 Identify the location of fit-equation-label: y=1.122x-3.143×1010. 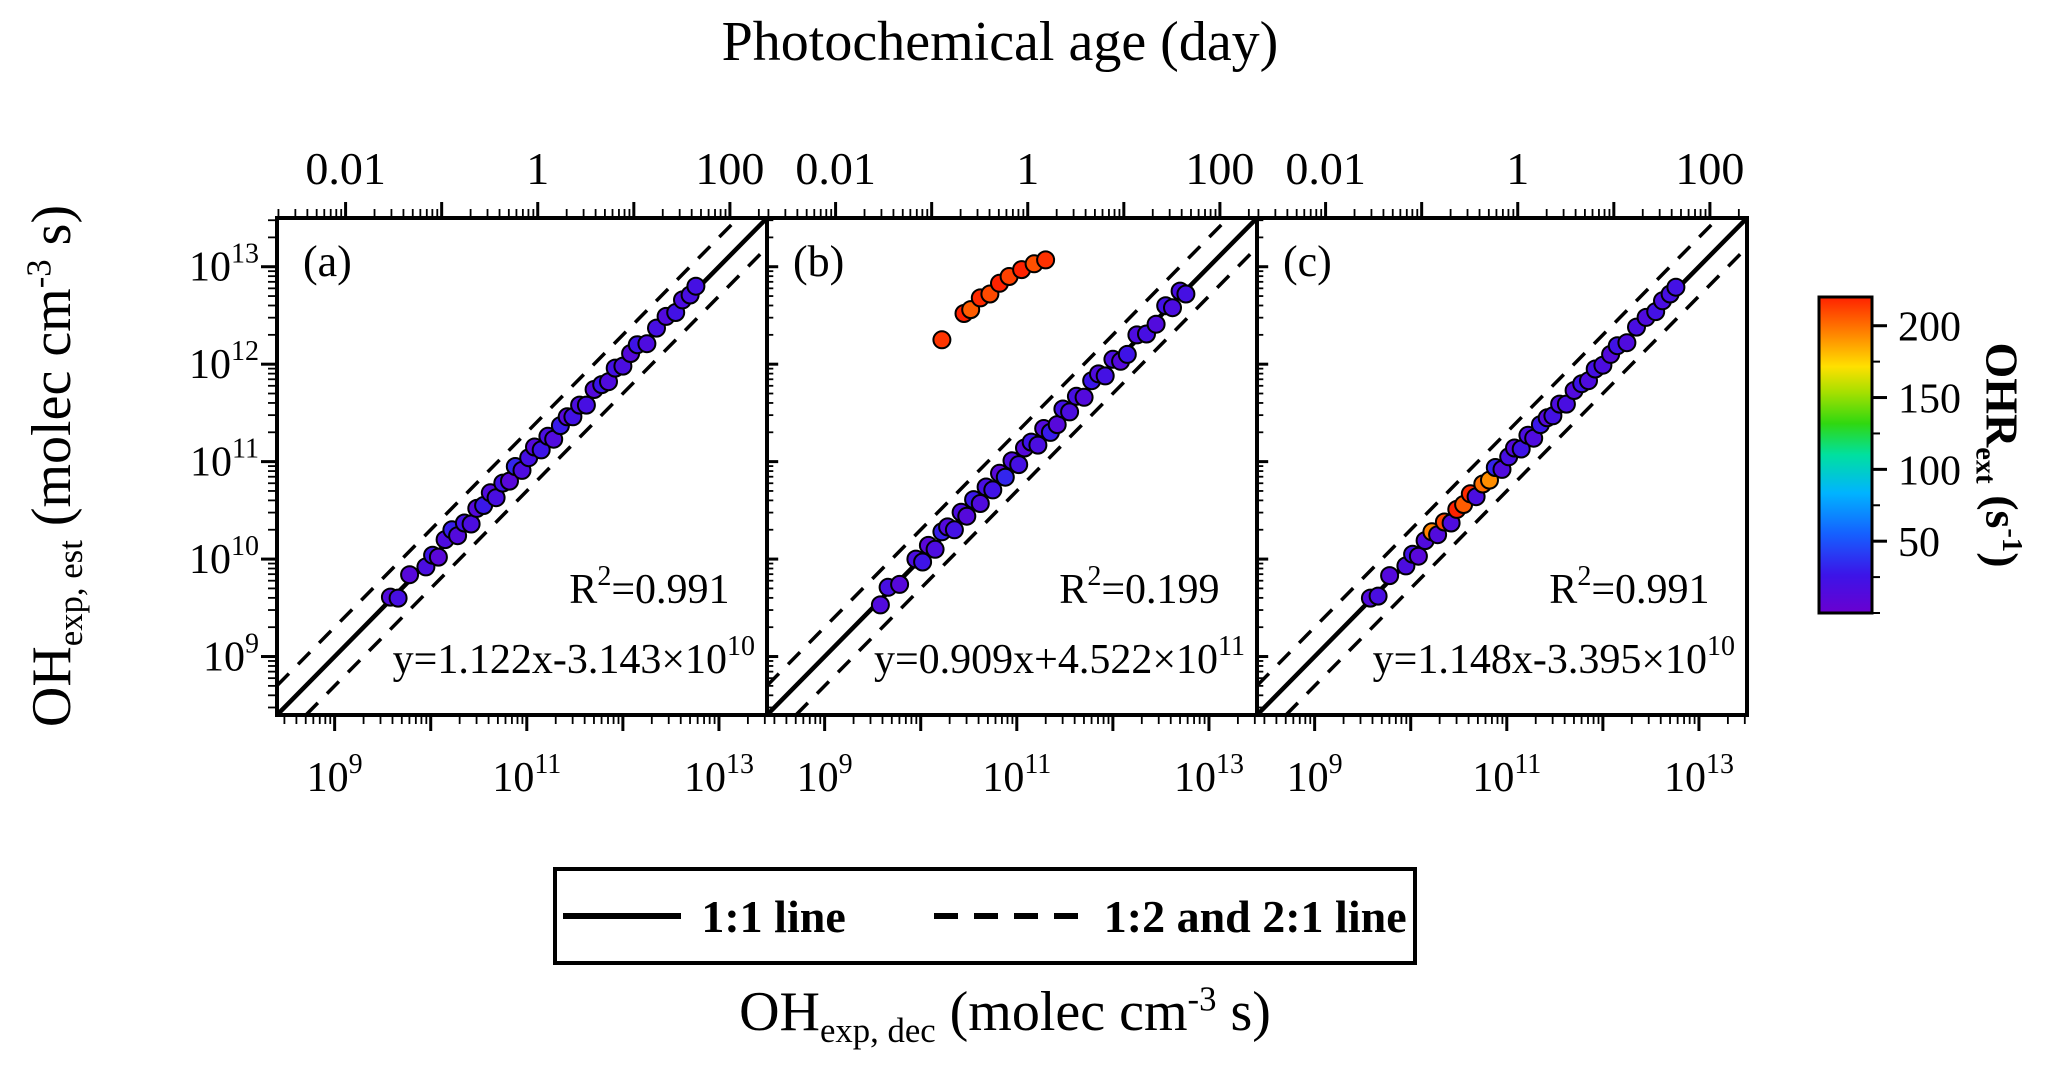
(574, 657).